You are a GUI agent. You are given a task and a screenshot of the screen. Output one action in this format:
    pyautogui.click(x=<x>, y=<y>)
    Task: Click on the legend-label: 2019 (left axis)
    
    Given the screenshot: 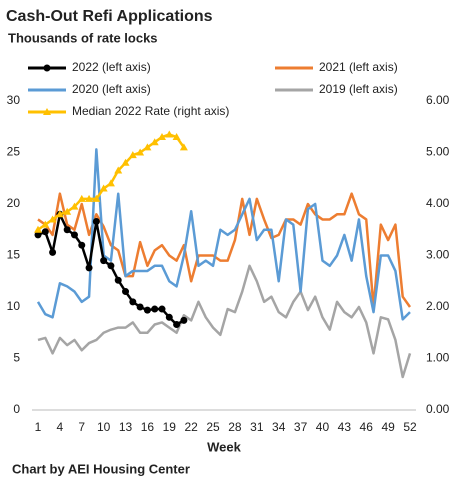 What is the action you would take?
    pyautogui.click(x=358, y=89)
    